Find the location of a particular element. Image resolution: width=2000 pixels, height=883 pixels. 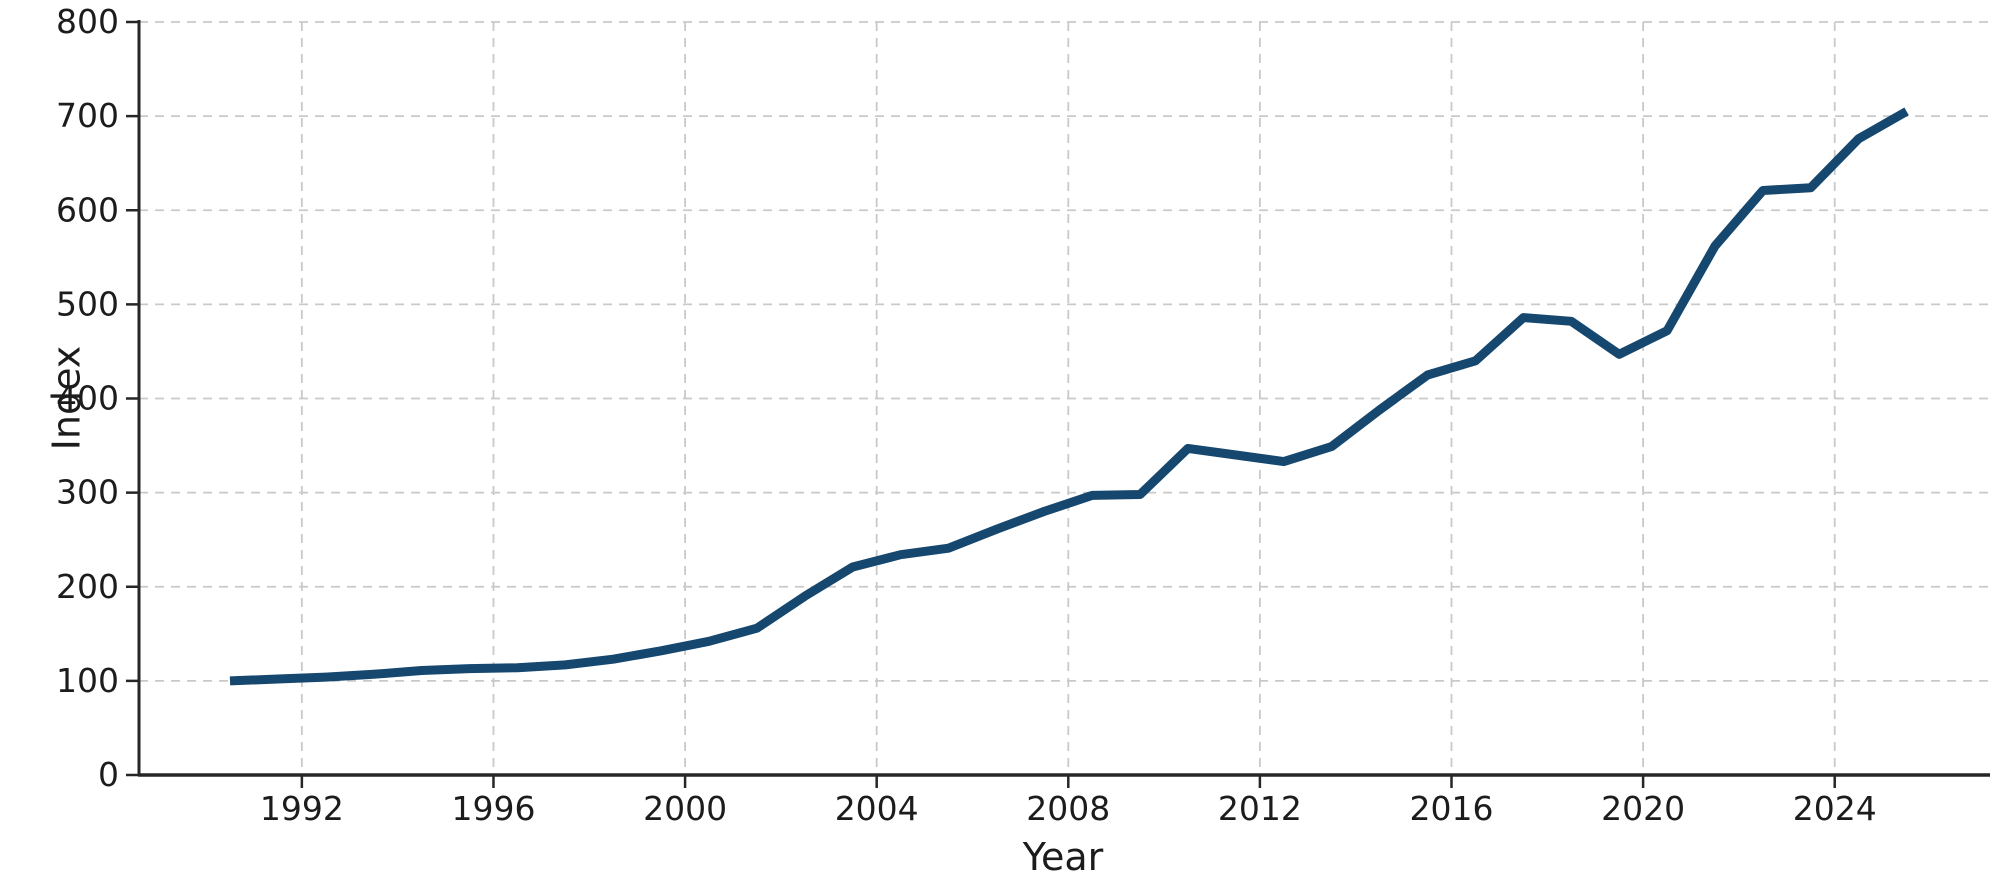

y-tick-label: 200 is located at coordinates (87, 586).